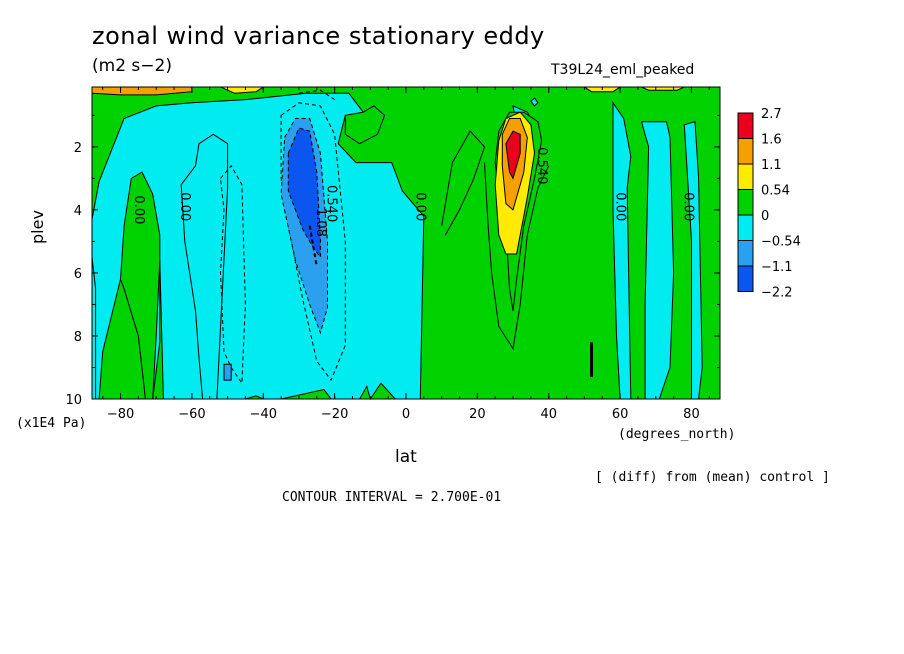 This screenshot has height=654, width=904. What do you see at coordinates (623, 70) in the screenshot?
I see `run-id: T39L24_eml_peaked` at bounding box center [623, 70].